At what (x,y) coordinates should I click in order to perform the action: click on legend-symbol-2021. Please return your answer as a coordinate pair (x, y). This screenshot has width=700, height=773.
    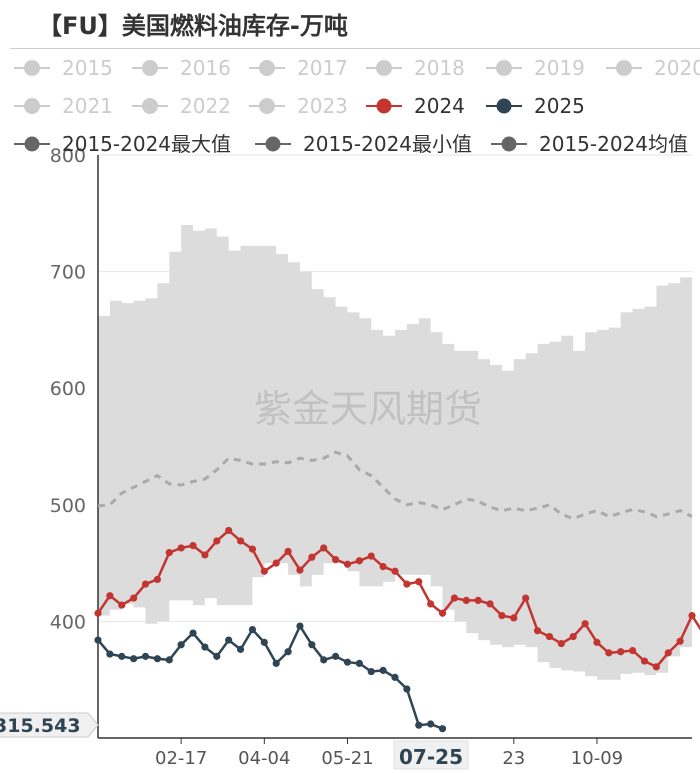
    Looking at the image, I should click on (32, 106).